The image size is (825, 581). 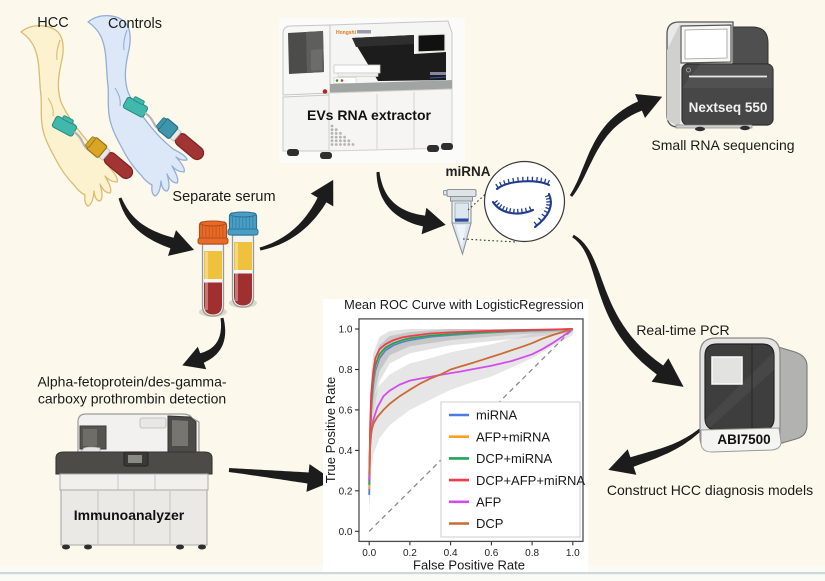 What do you see at coordinates (129, 515) in the screenshot?
I see `svg-text: Immunoanalyzer` at bounding box center [129, 515].